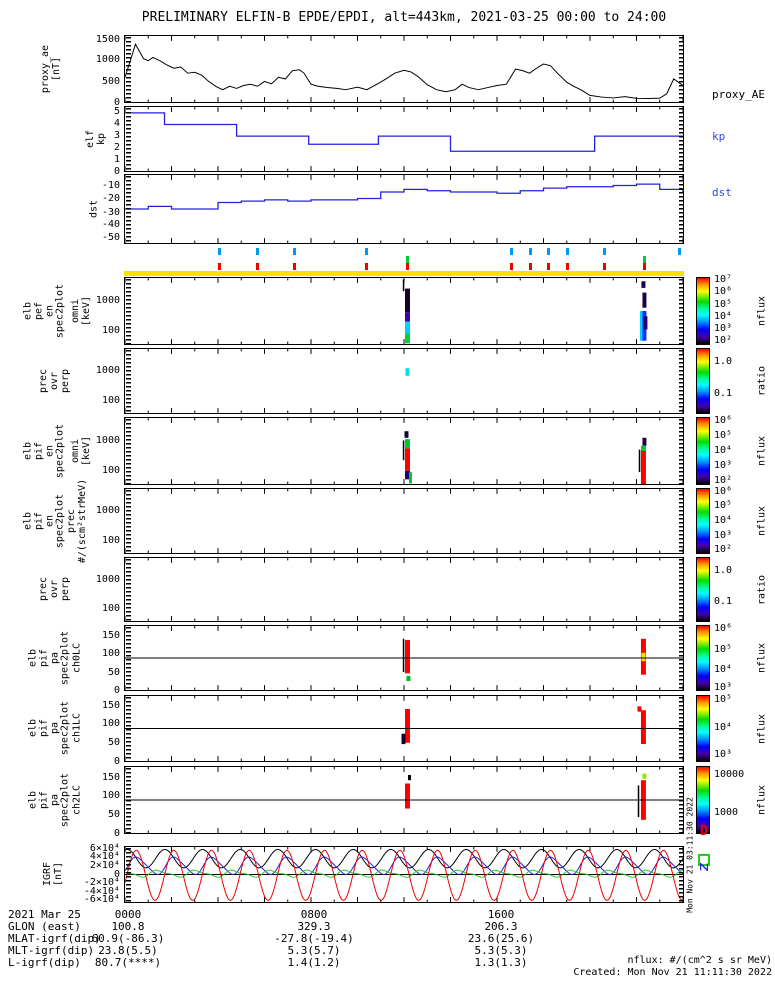 Image resolution: width=775 pixels, height=1000 pixels. I want to click on ch2-ytick: 50, so click(113, 814).